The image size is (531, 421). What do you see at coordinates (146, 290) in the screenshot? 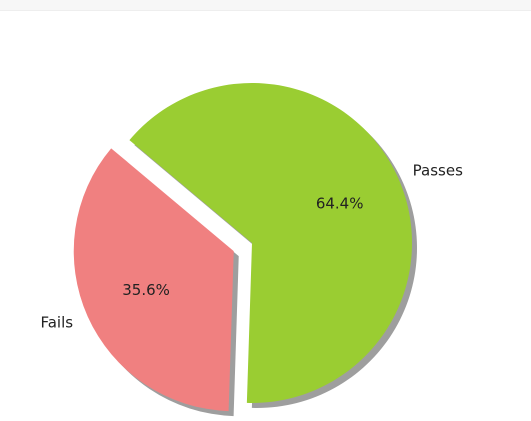
I see `slice-percent-fails: 35.6%` at bounding box center [146, 290].